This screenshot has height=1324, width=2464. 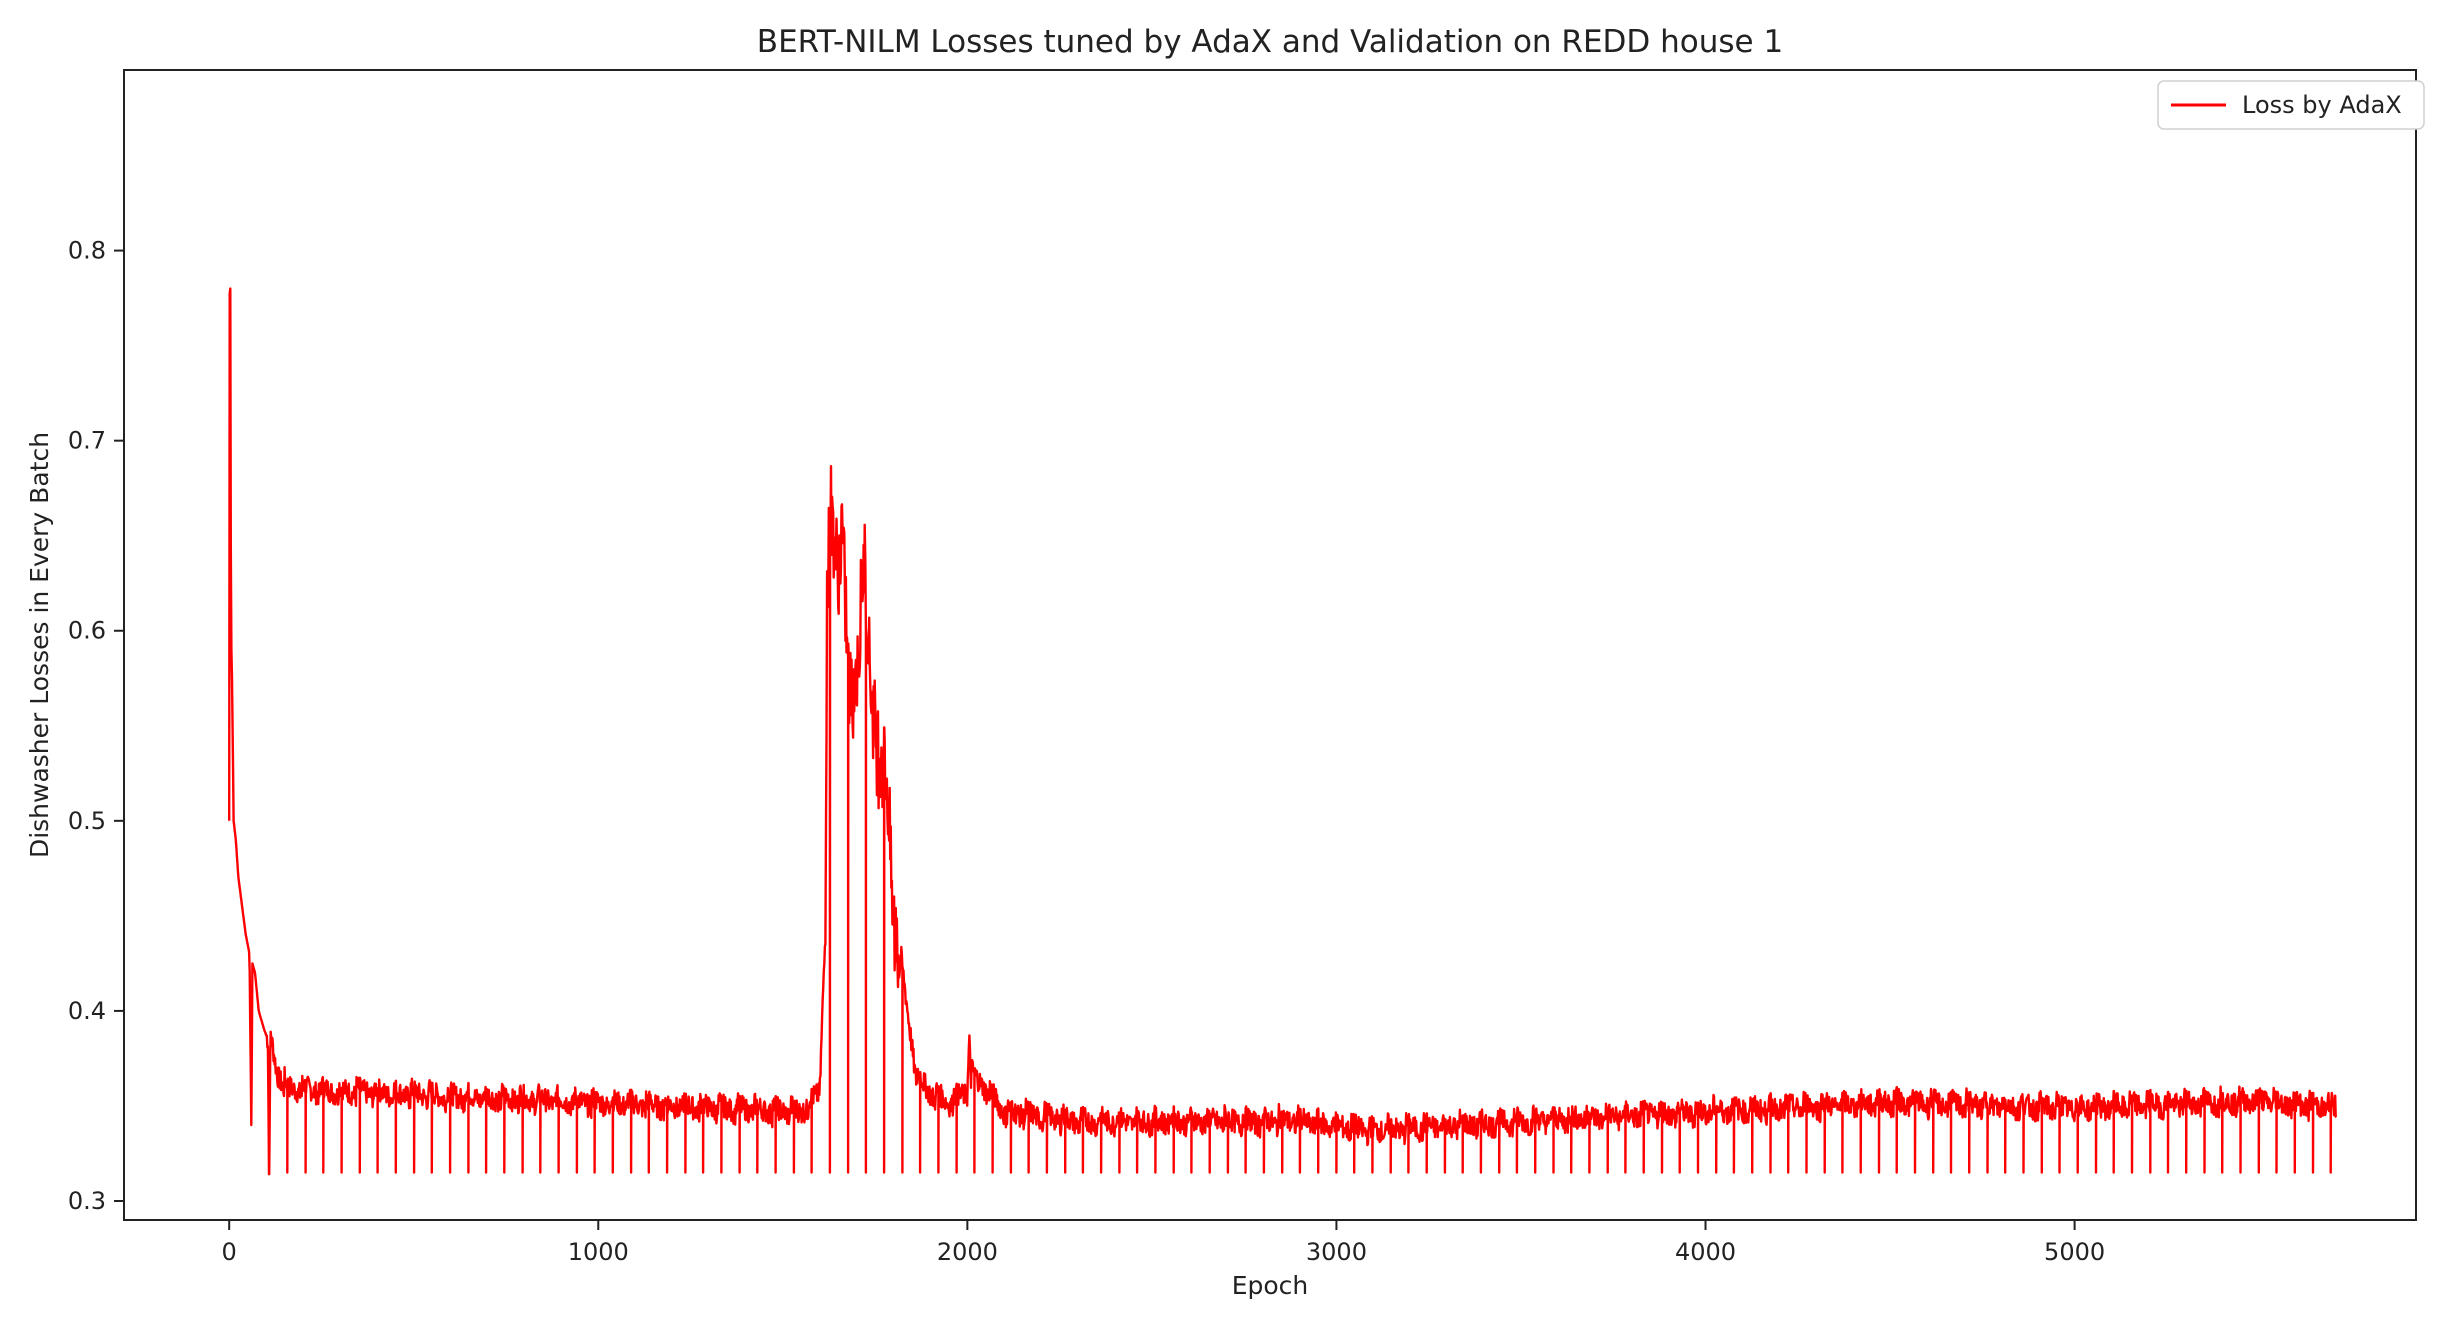 What do you see at coordinates (229, 1252) in the screenshot?
I see `x-tick-label: 0` at bounding box center [229, 1252].